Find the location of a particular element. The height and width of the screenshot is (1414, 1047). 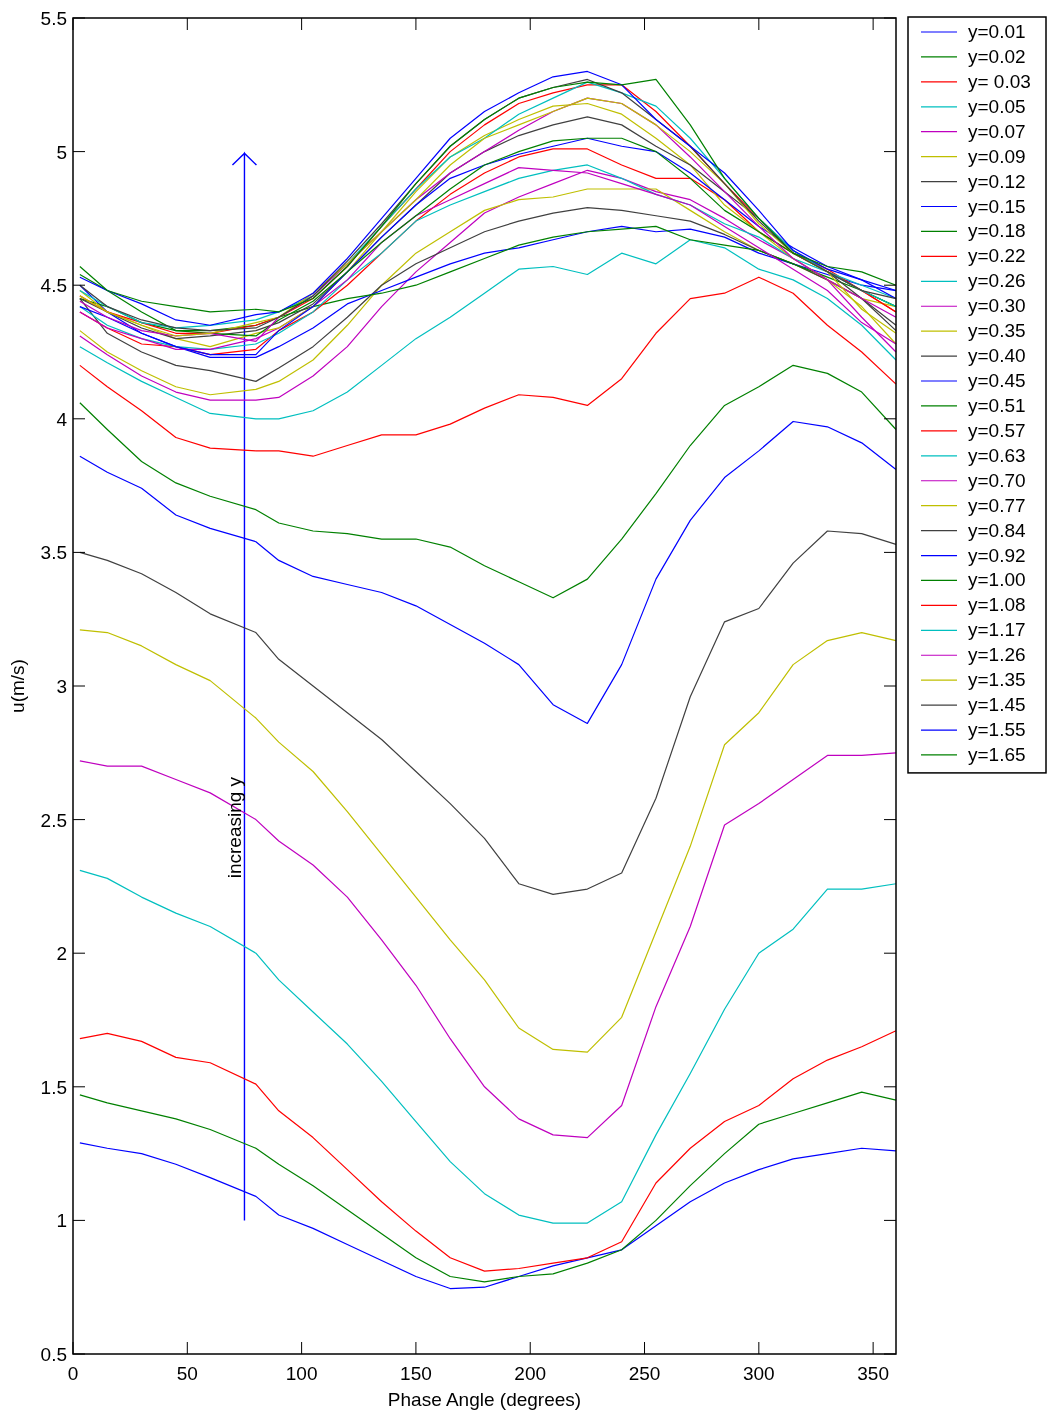

y-tick-label: 2.5 is located at coordinates (53, 820).